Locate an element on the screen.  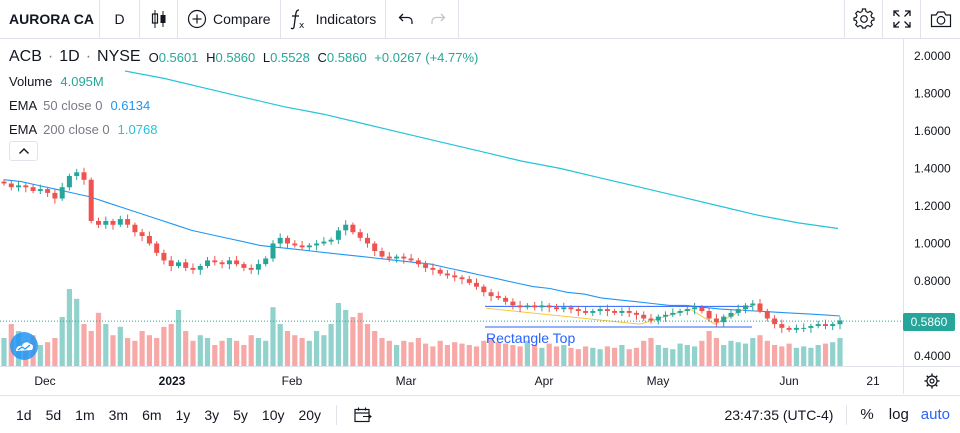
range-button-6m: 6m is located at coordinates (152, 414).